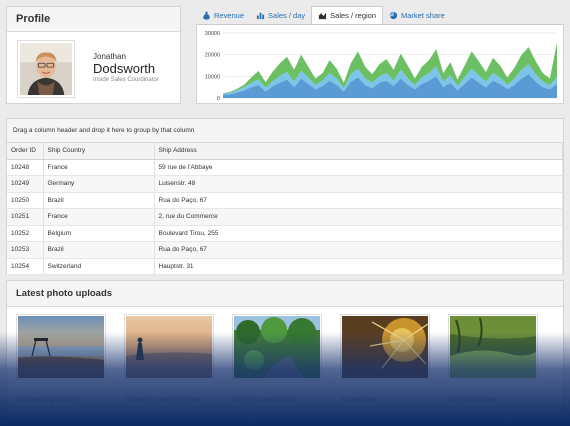 This screenshot has height=426, width=570. I want to click on profile-job-title: Inside Sales Coordinator, so click(126, 80).